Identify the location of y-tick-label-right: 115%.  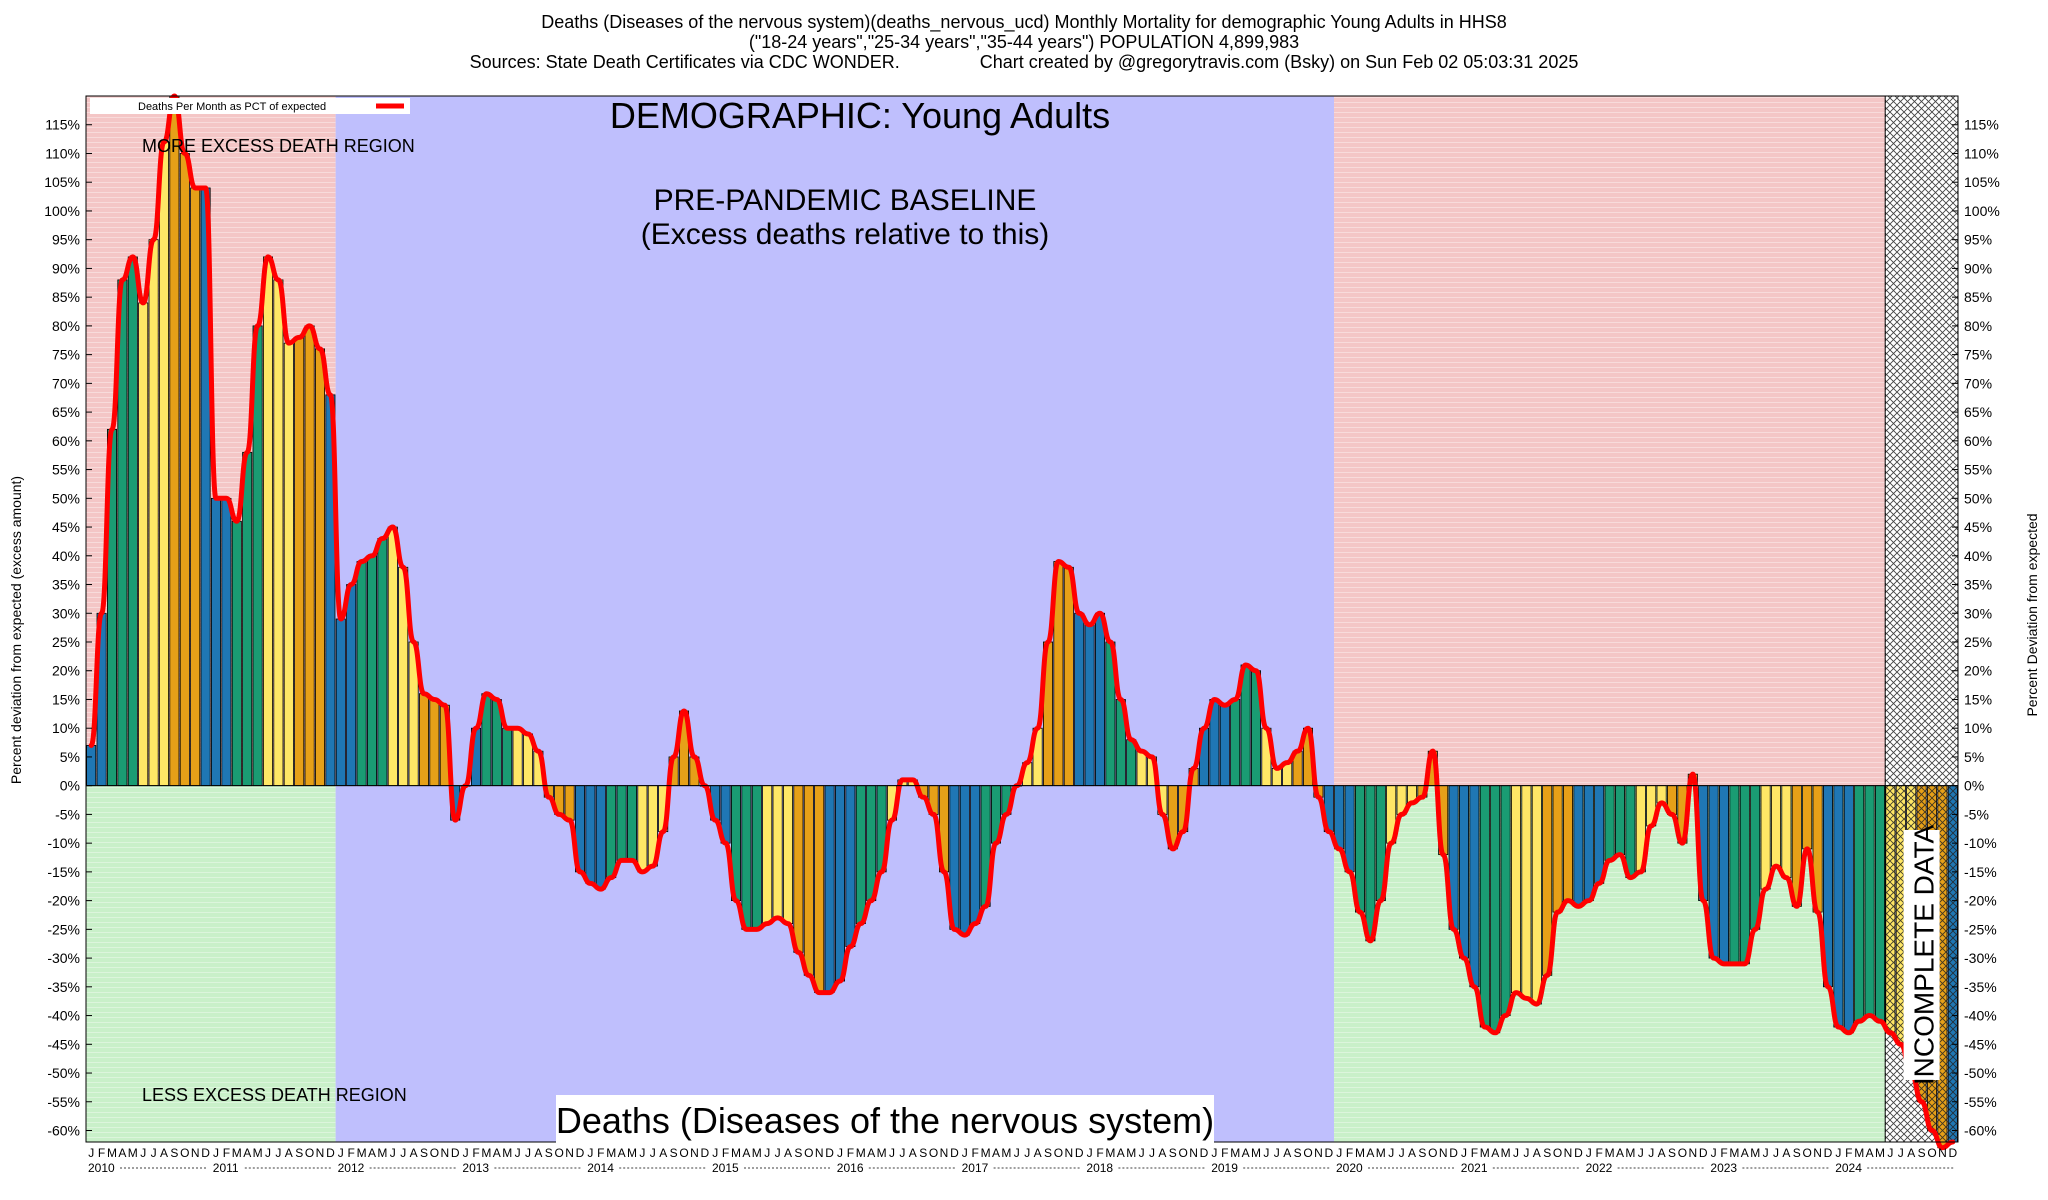
(1981, 125).